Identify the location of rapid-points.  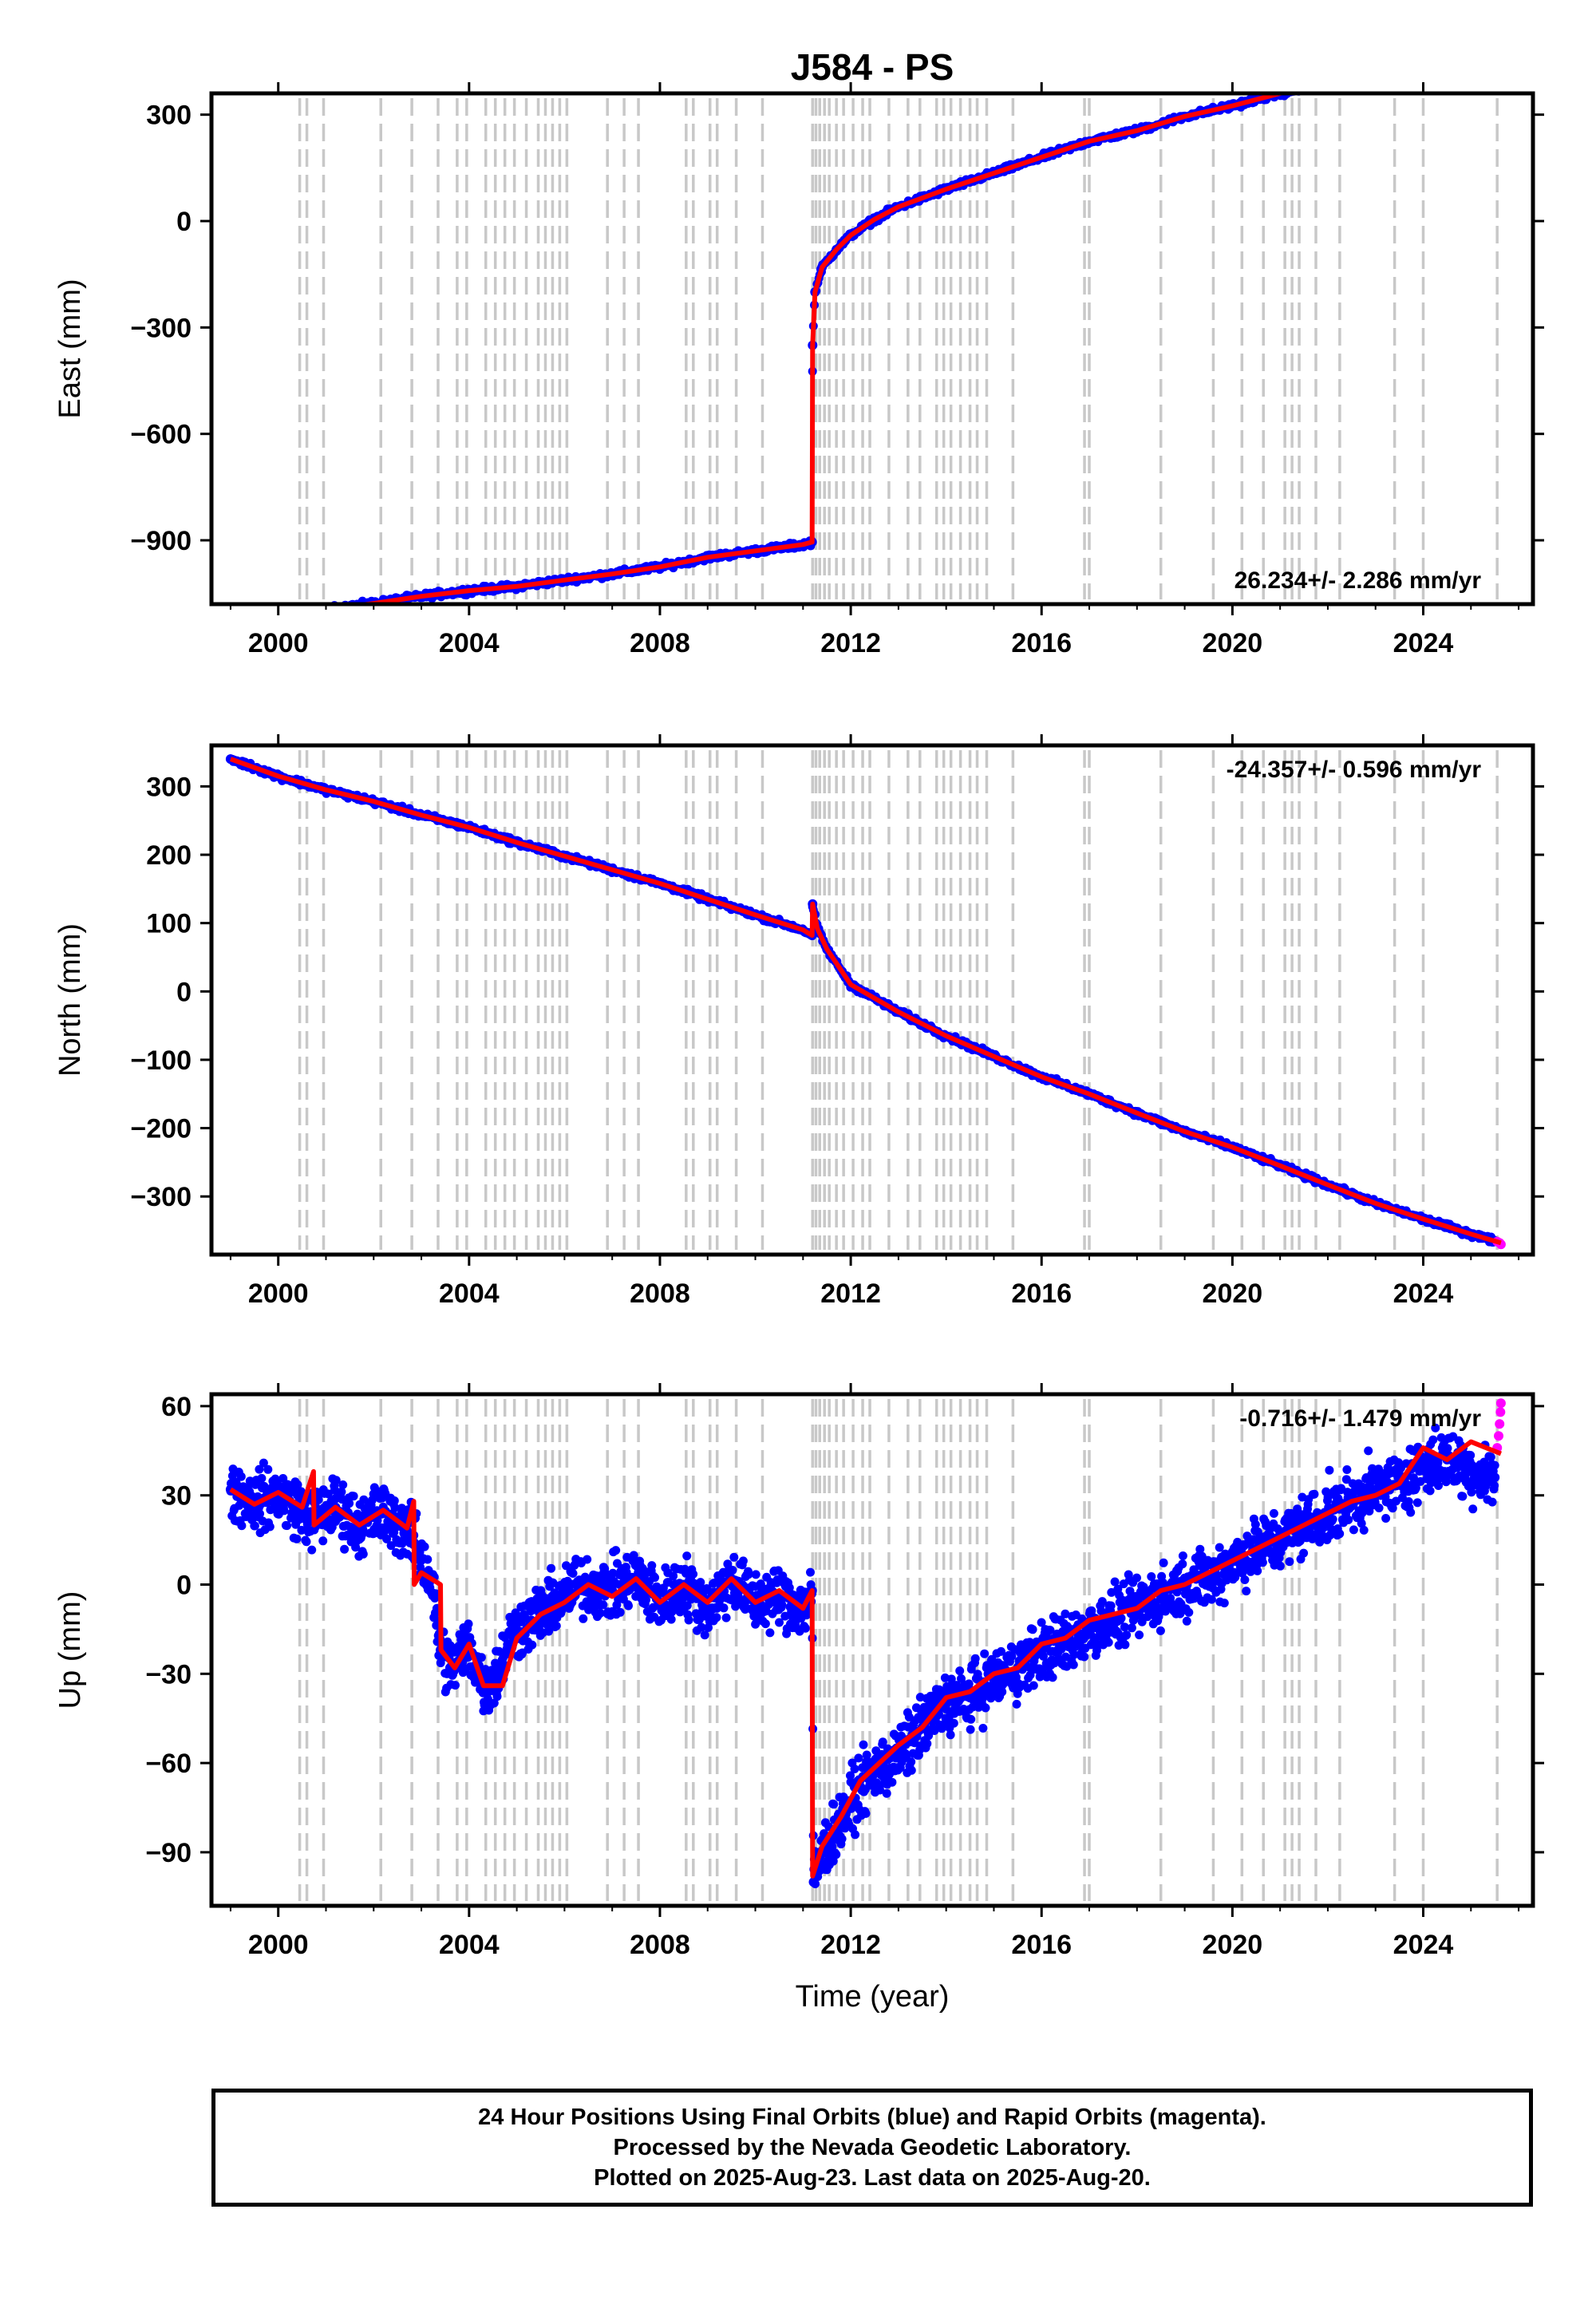
(1499, 47).